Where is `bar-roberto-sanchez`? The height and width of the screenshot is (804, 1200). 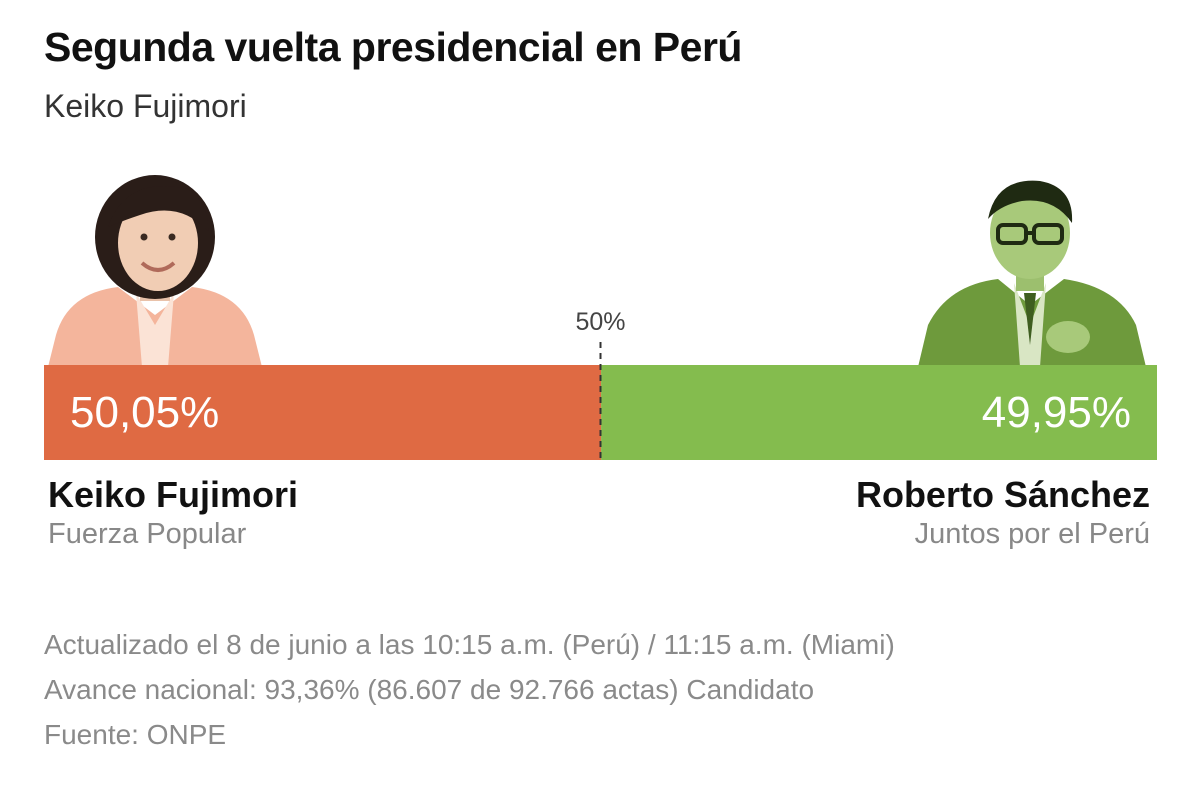 bar-roberto-sanchez is located at coordinates (879, 412).